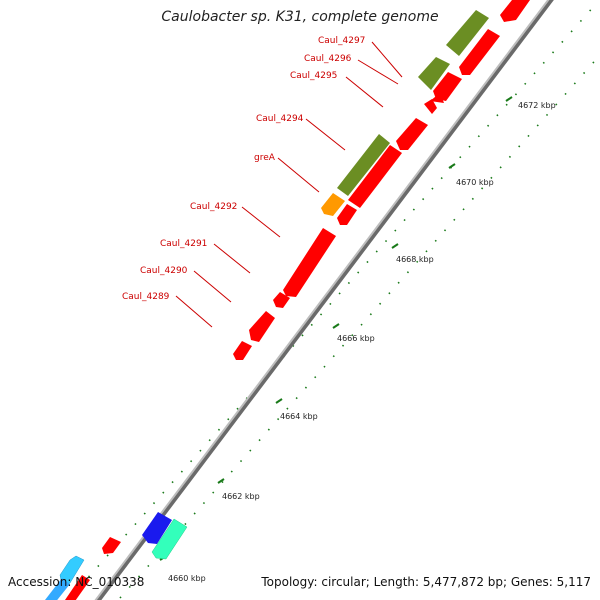 The image size is (600, 600). Describe the element at coordinates (77, 587) in the screenshot. I see `cds-red-bottom-a` at that location.